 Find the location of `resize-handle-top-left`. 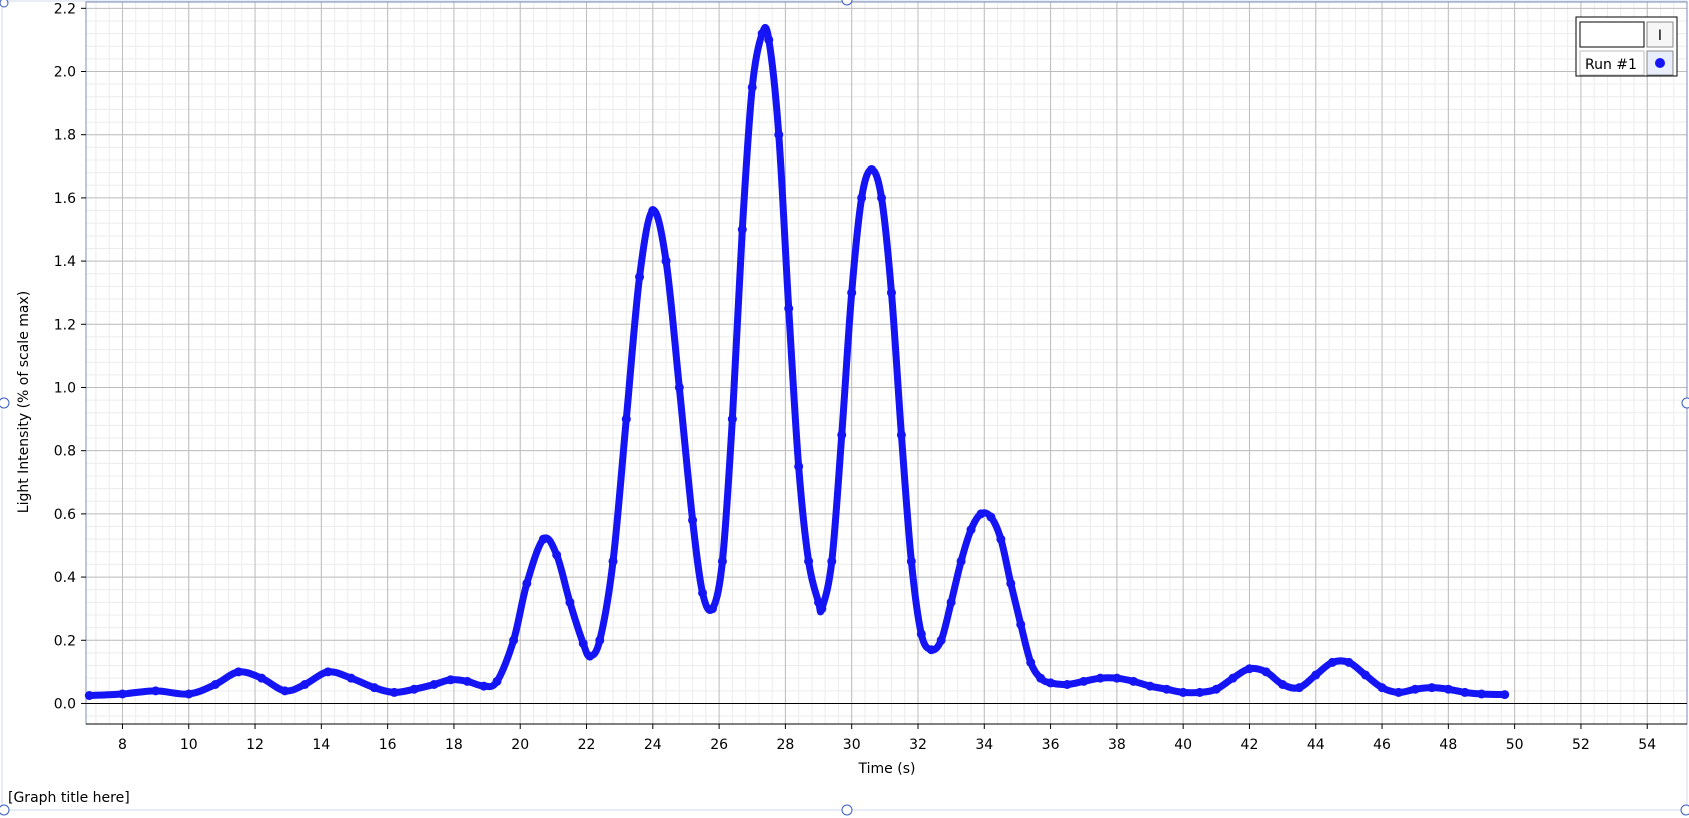

resize-handle-top-left is located at coordinates (4, 4).